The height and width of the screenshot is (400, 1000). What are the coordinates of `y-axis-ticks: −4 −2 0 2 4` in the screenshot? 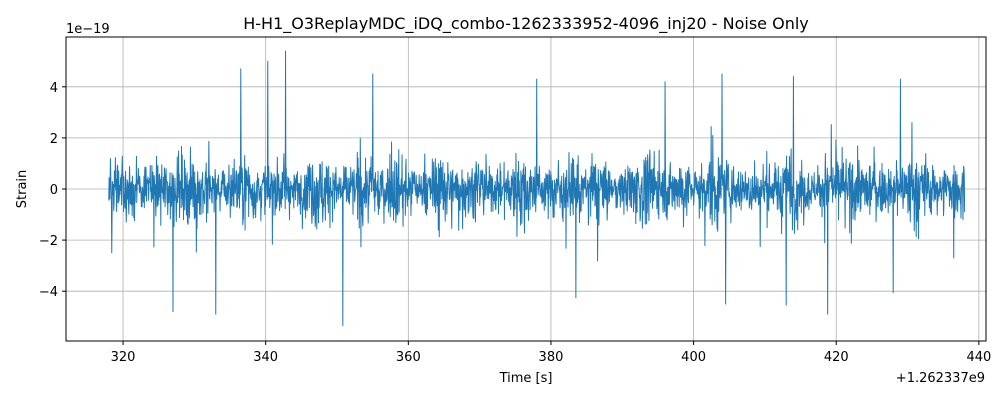 It's located at (52, 190).